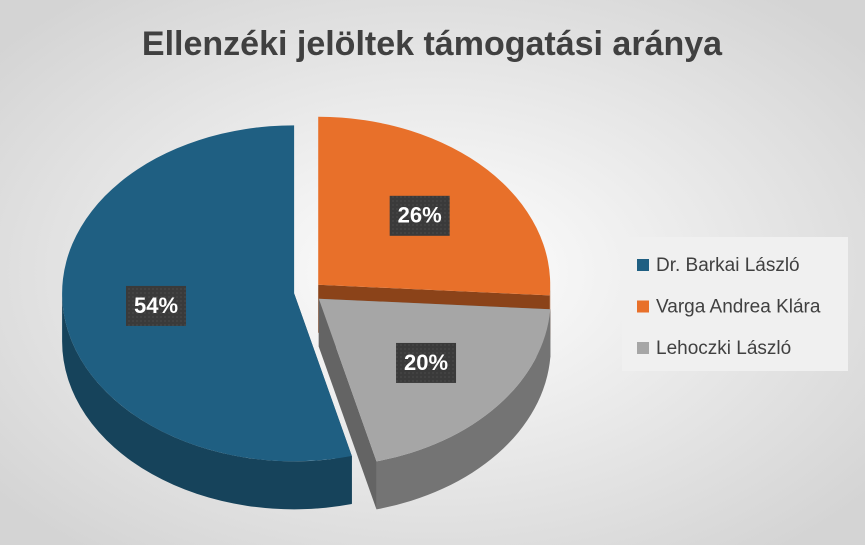 This screenshot has height=550, width=865. Describe the element at coordinates (723, 348) in the screenshot. I see `legend-label: Lehoczki László` at that location.